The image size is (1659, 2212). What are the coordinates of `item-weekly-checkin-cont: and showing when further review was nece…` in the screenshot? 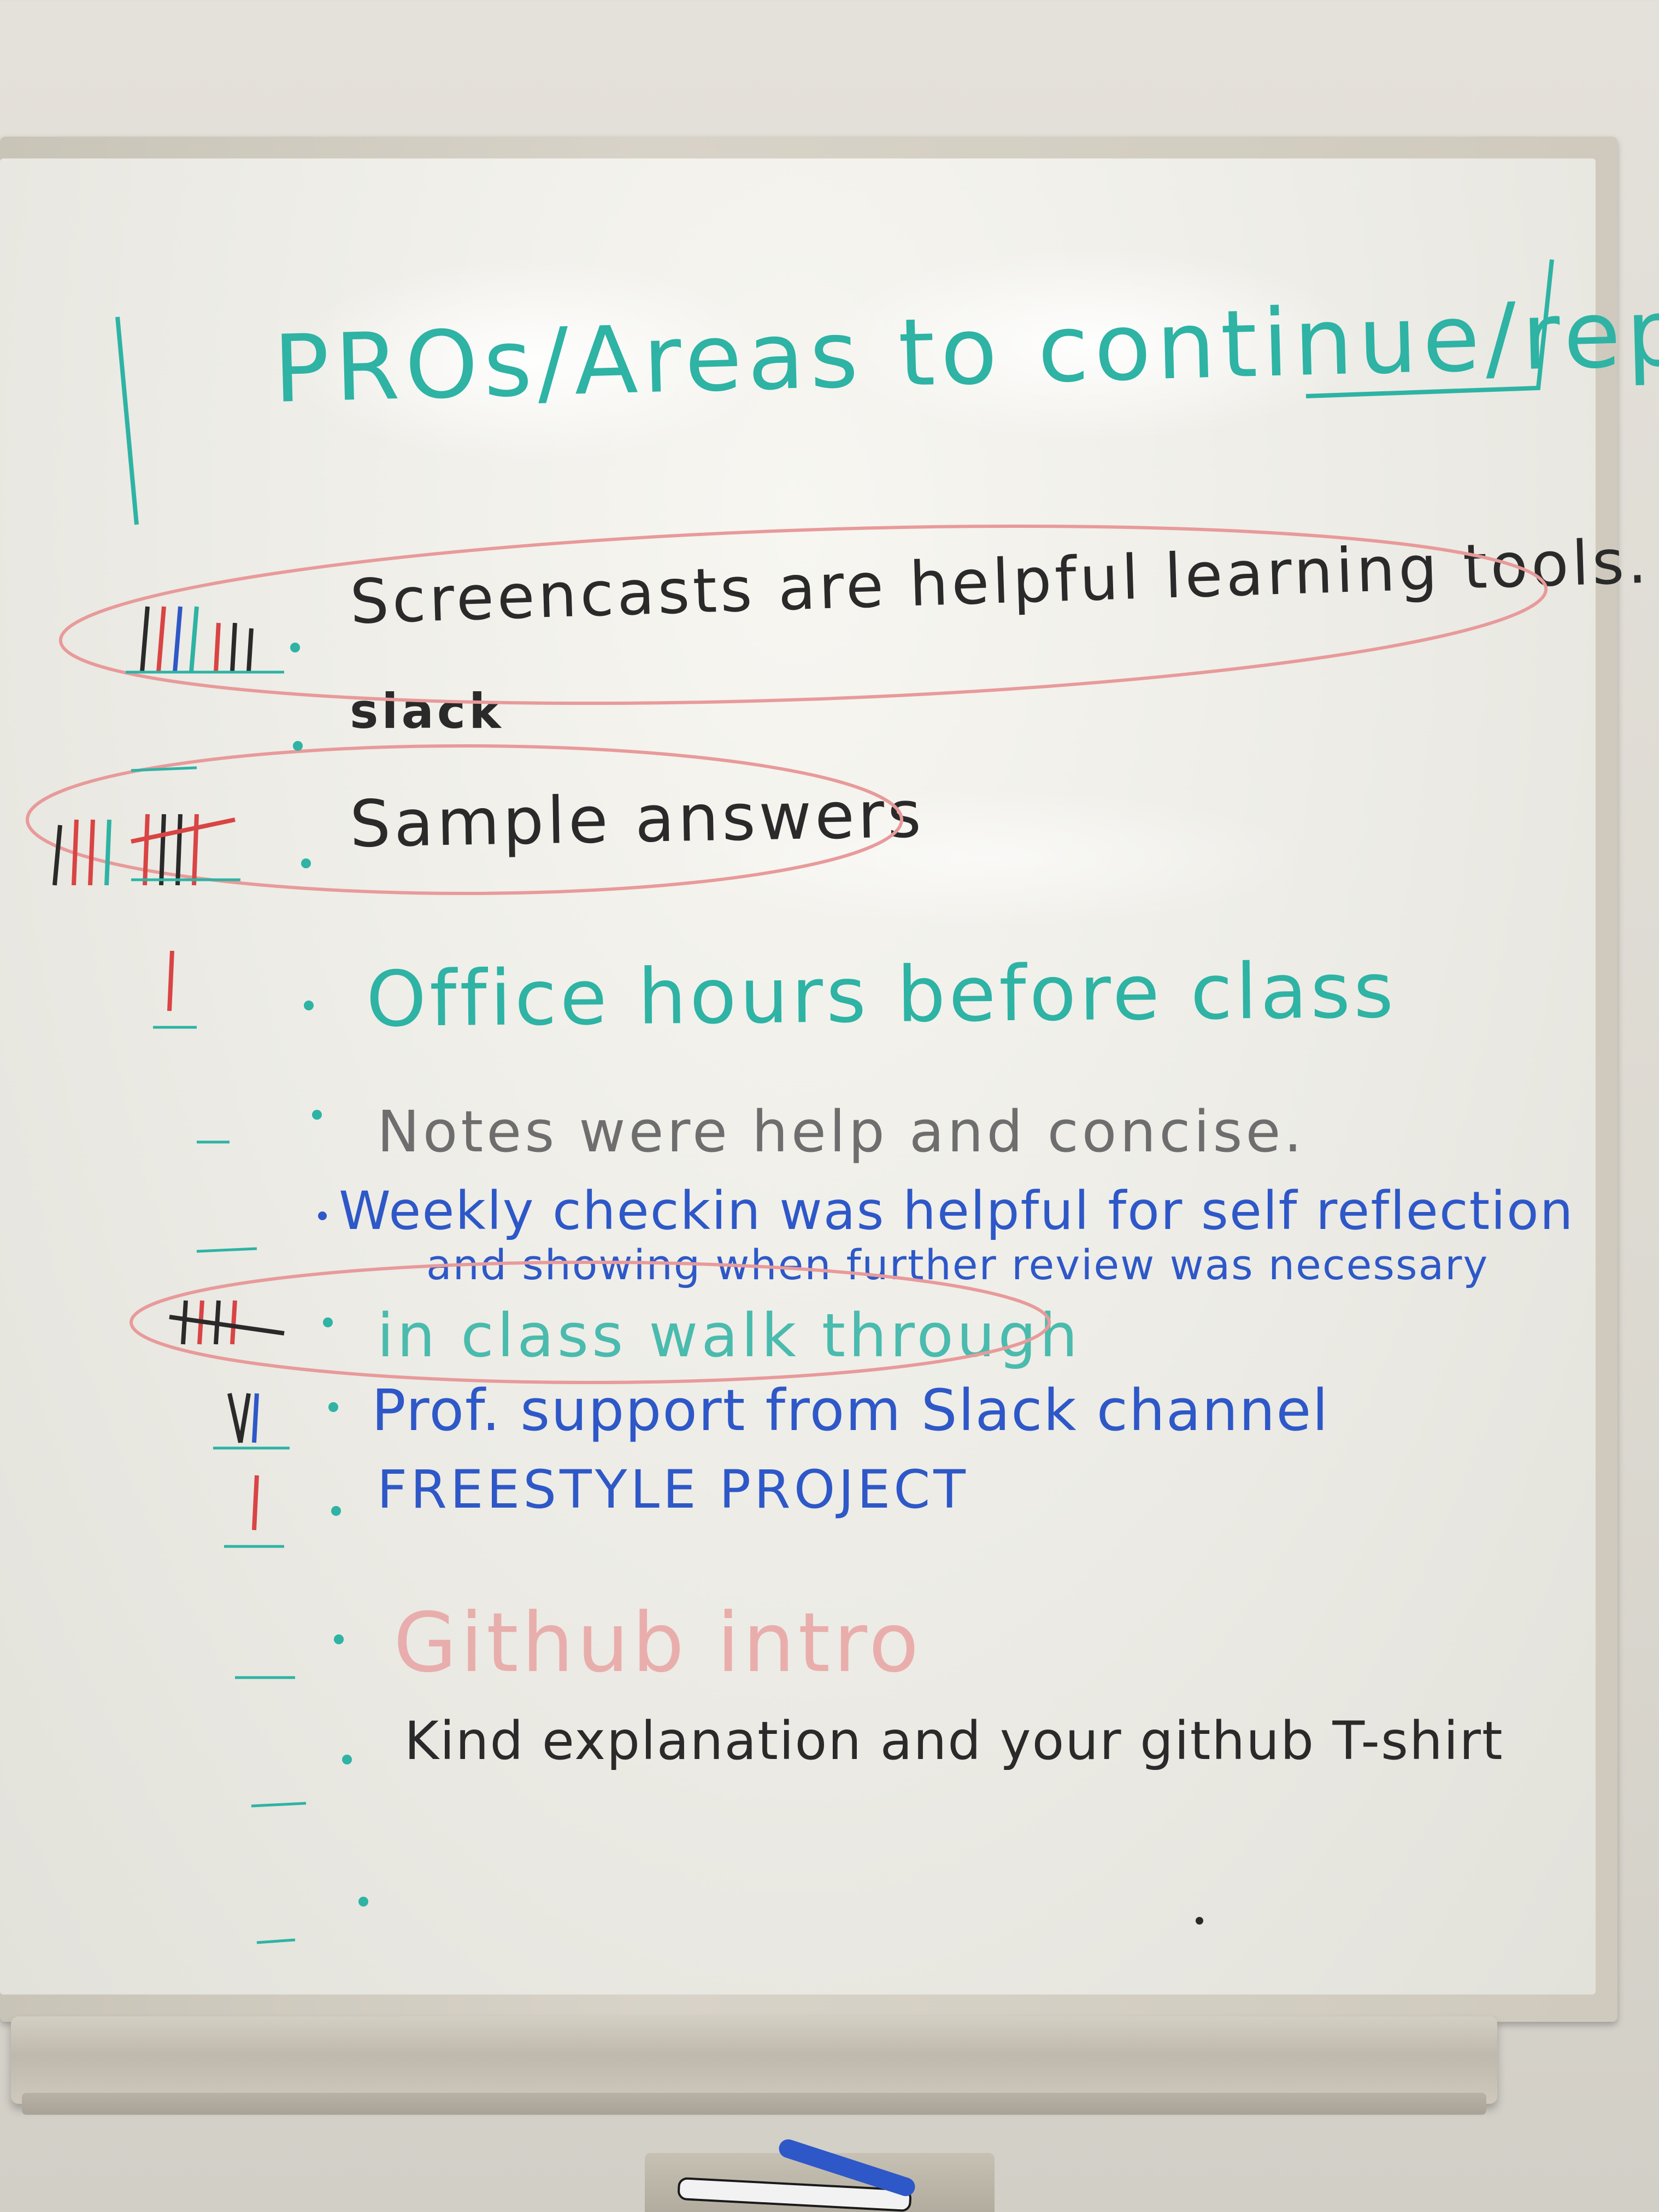 It's located at (957, 1264).